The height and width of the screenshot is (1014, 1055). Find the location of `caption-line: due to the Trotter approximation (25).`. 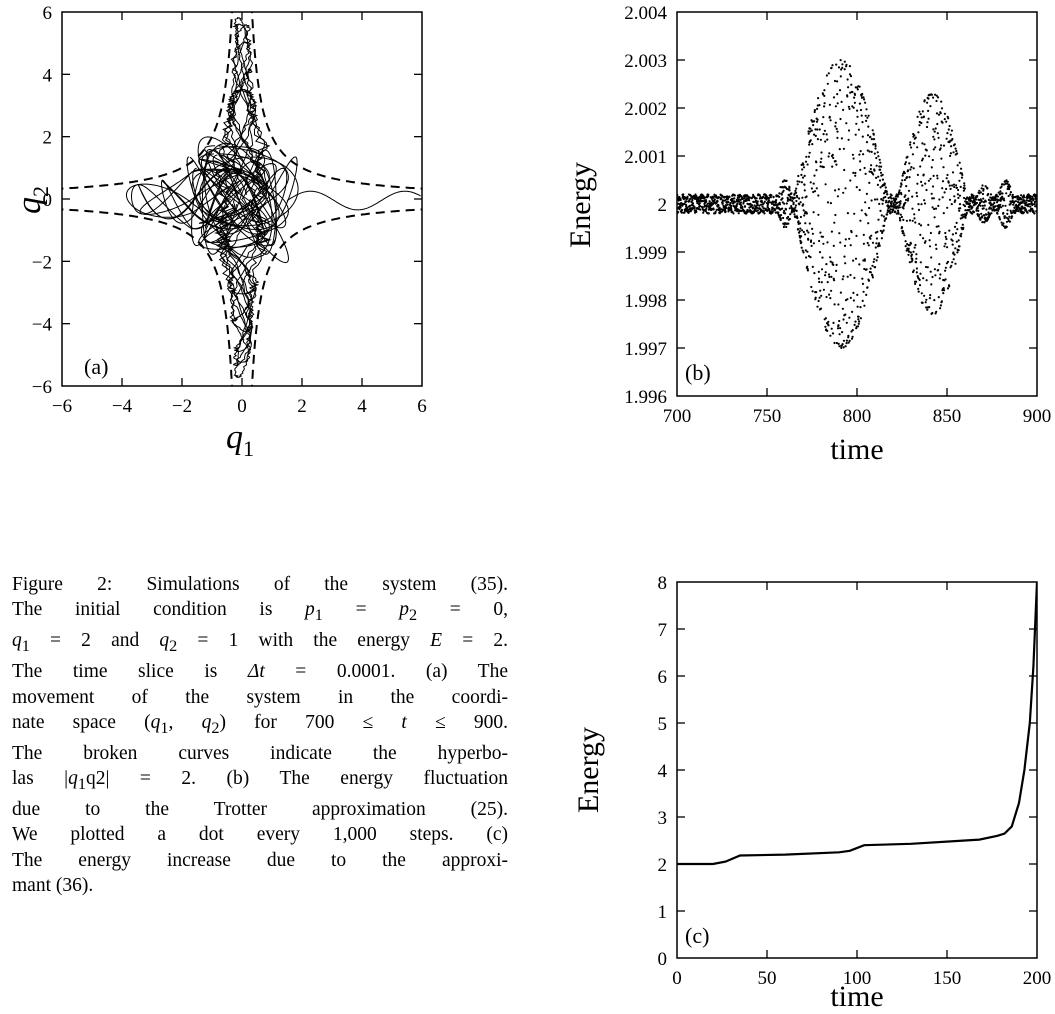

caption-line: due to the Trotter approximation (25). is located at coordinates (260, 810).